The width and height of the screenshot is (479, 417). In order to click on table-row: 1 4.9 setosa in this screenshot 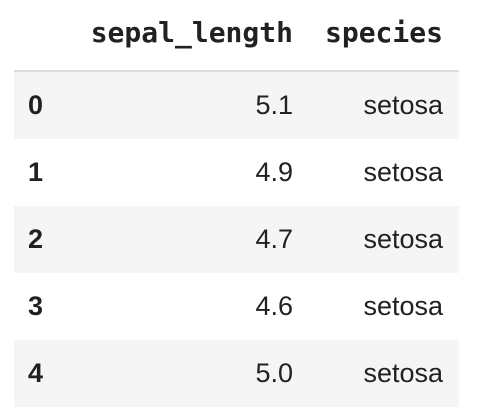, I will do `click(236, 172)`.